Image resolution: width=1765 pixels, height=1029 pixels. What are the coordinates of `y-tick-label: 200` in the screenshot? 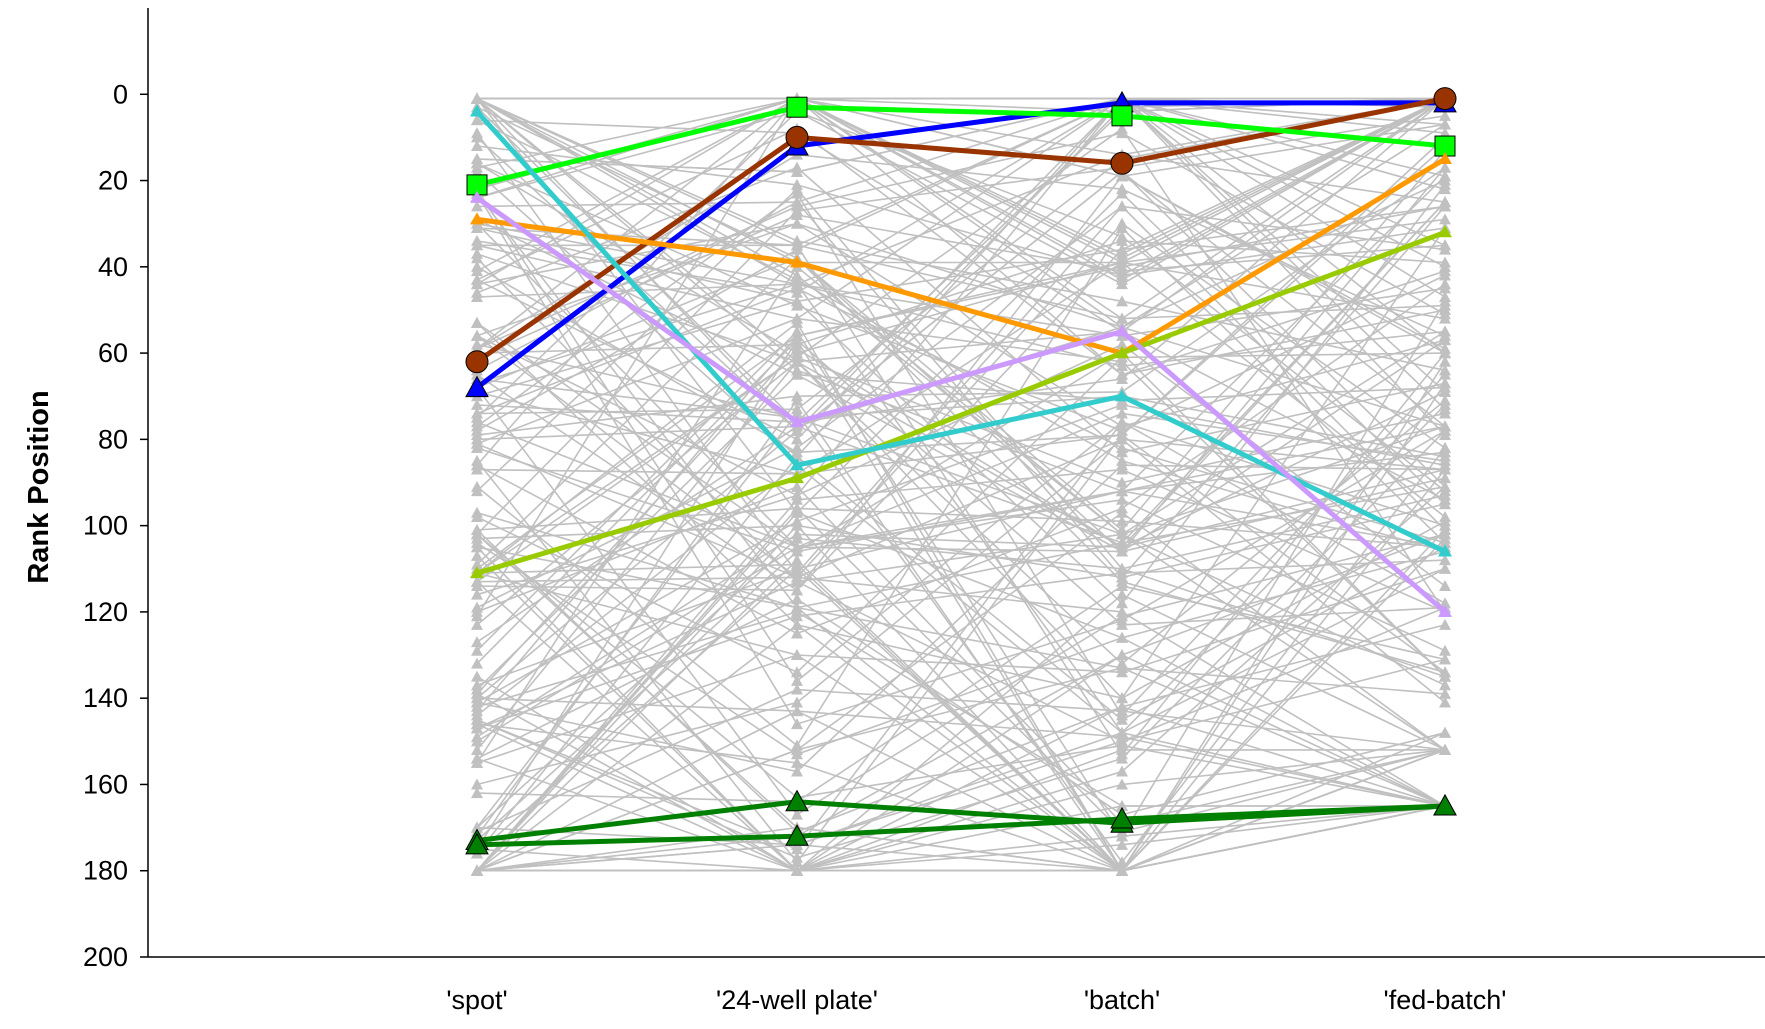 It's located at (105, 957).